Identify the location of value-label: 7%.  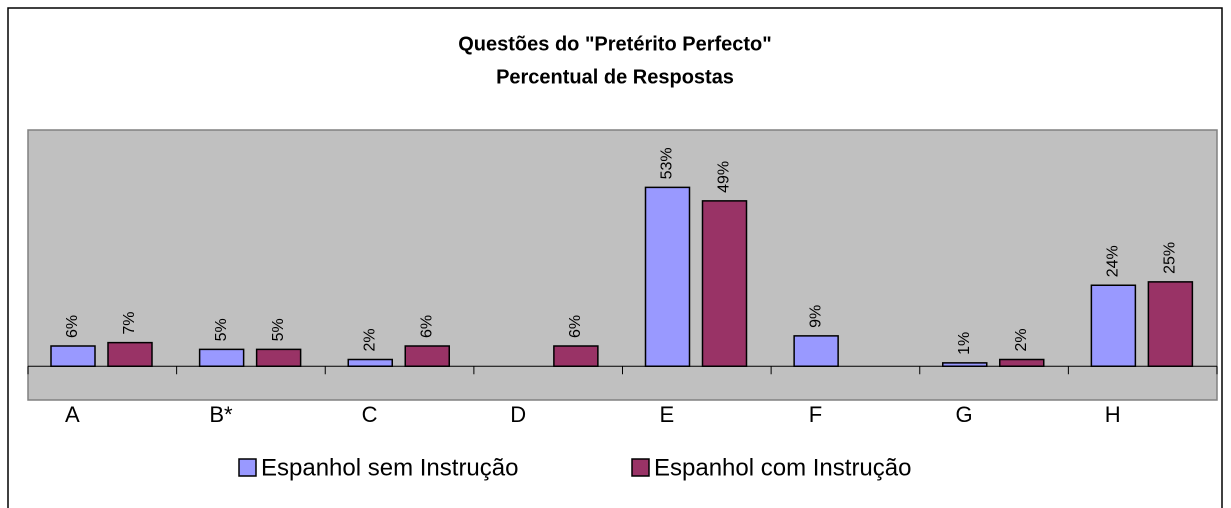
(129, 323).